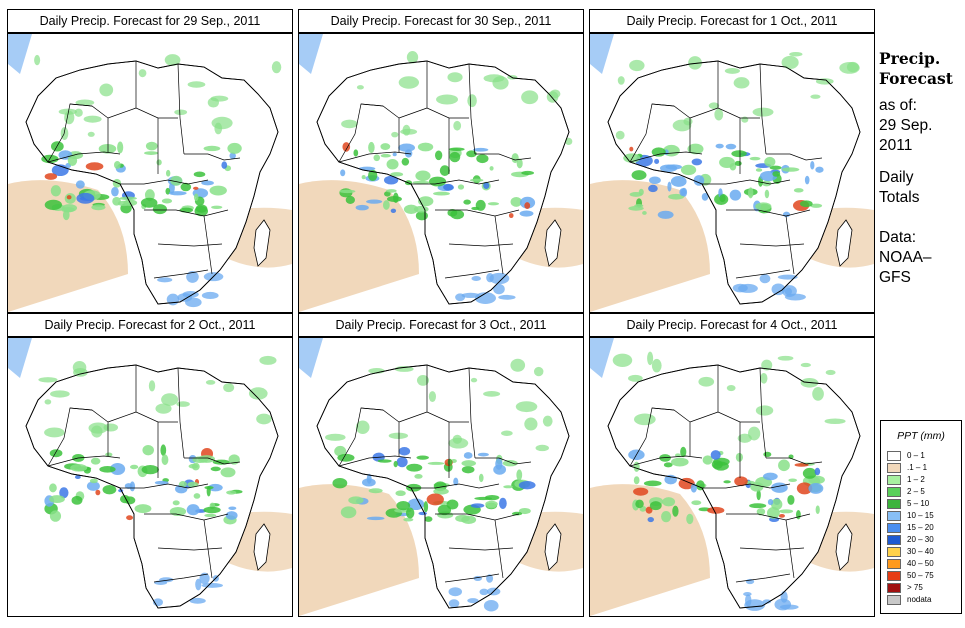 This screenshot has height=628, width=965. Describe the element at coordinates (915, 587) in the screenshot. I see `legend-label: > 75` at that location.